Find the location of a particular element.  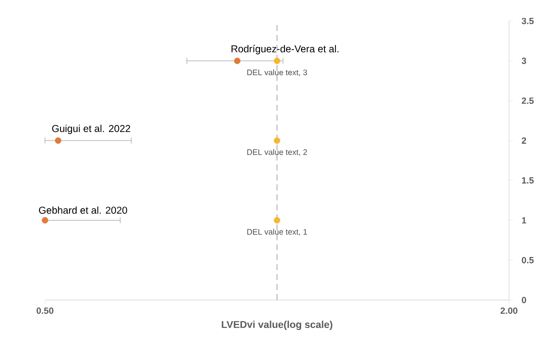

y-tick-label: 2.5 is located at coordinates (528, 101).